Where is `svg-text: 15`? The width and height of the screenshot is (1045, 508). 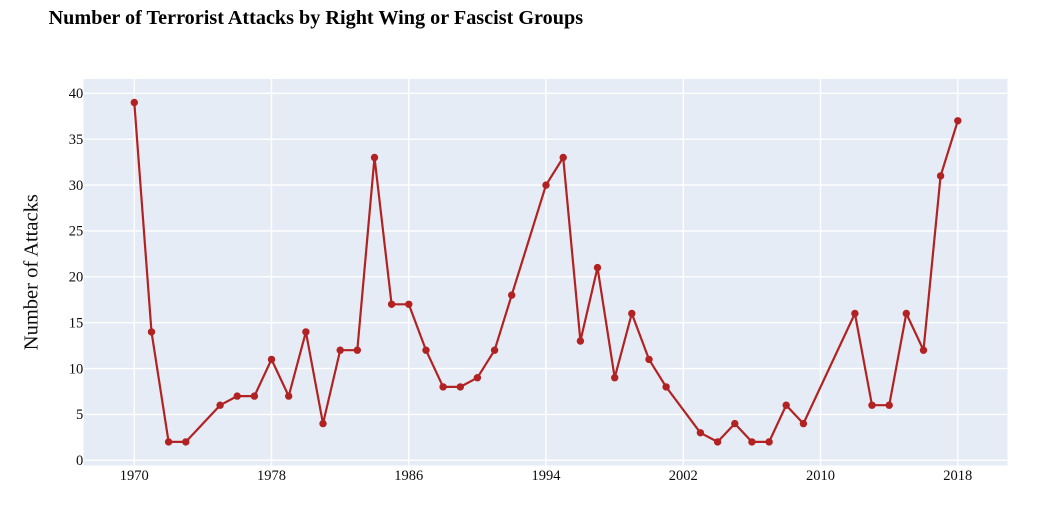
svg-text: 15 is located at coordinates (76, 324).